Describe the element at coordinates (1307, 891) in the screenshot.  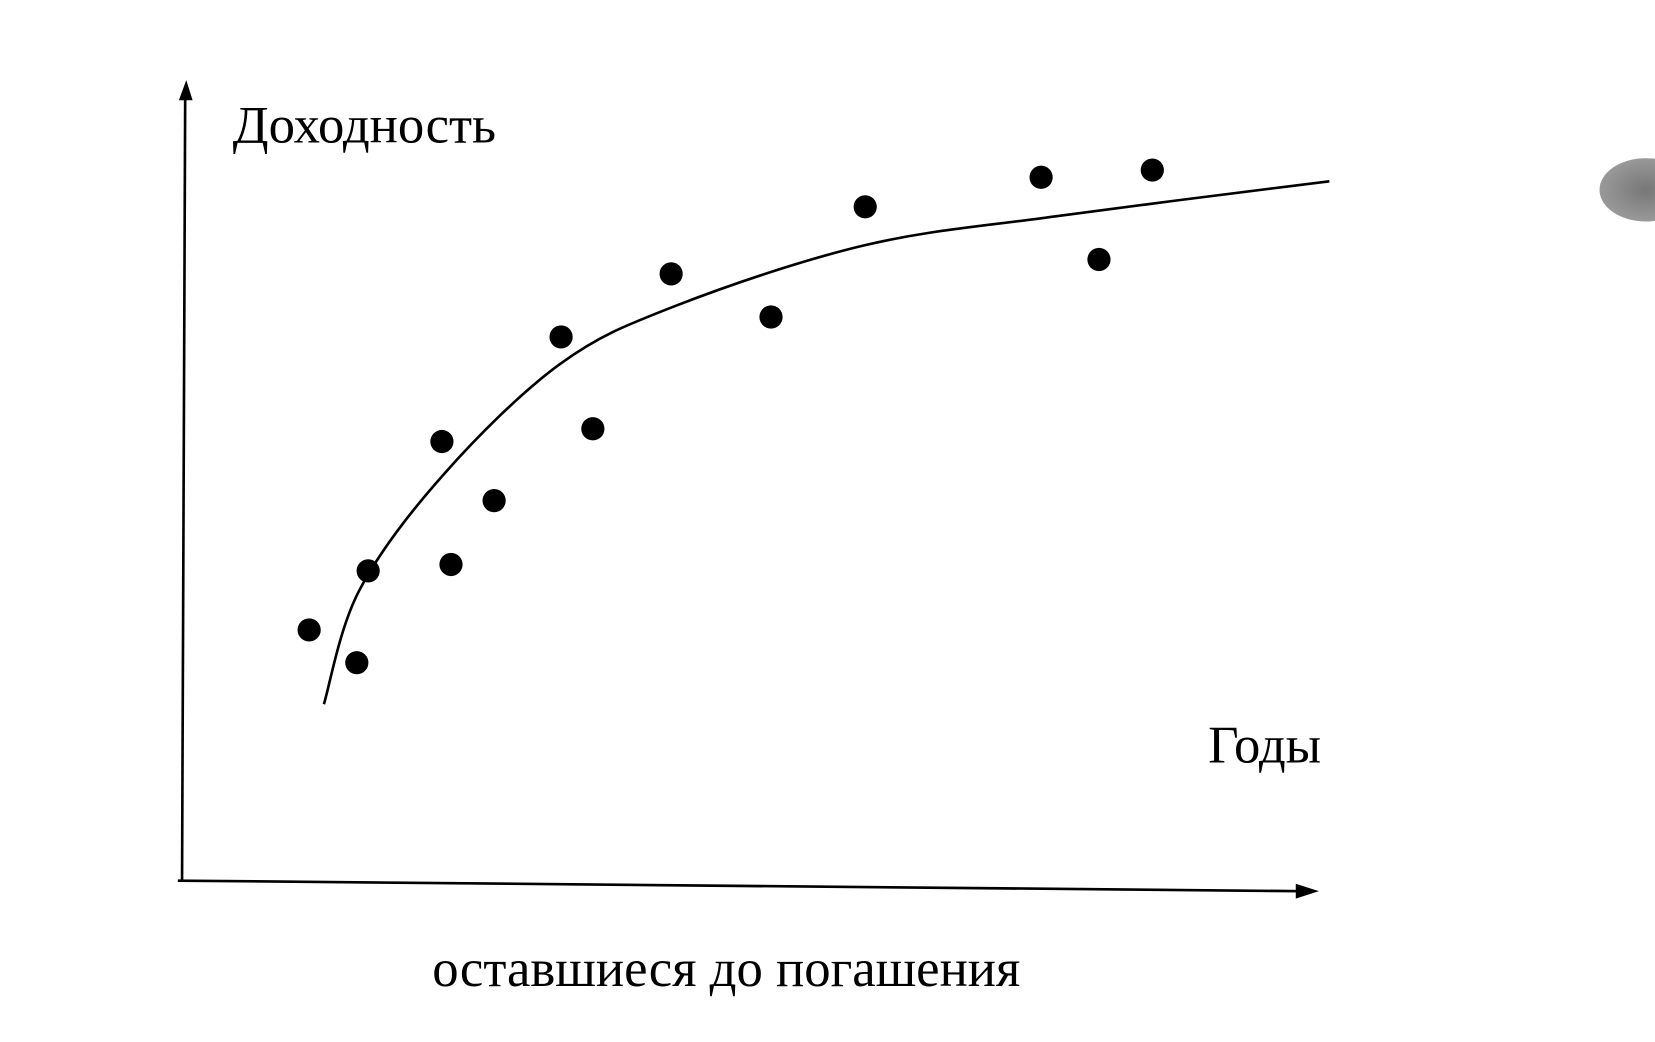
I see `x-axis-arrow` at that location.